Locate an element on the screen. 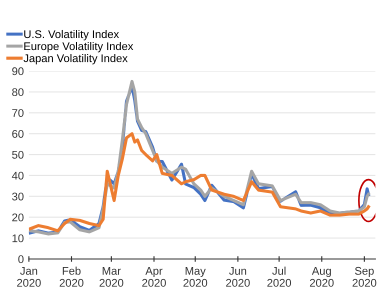 This screenshot has width=385, height=296. x-tick-label: Apr 2020 is located at coordinates (154, 277).